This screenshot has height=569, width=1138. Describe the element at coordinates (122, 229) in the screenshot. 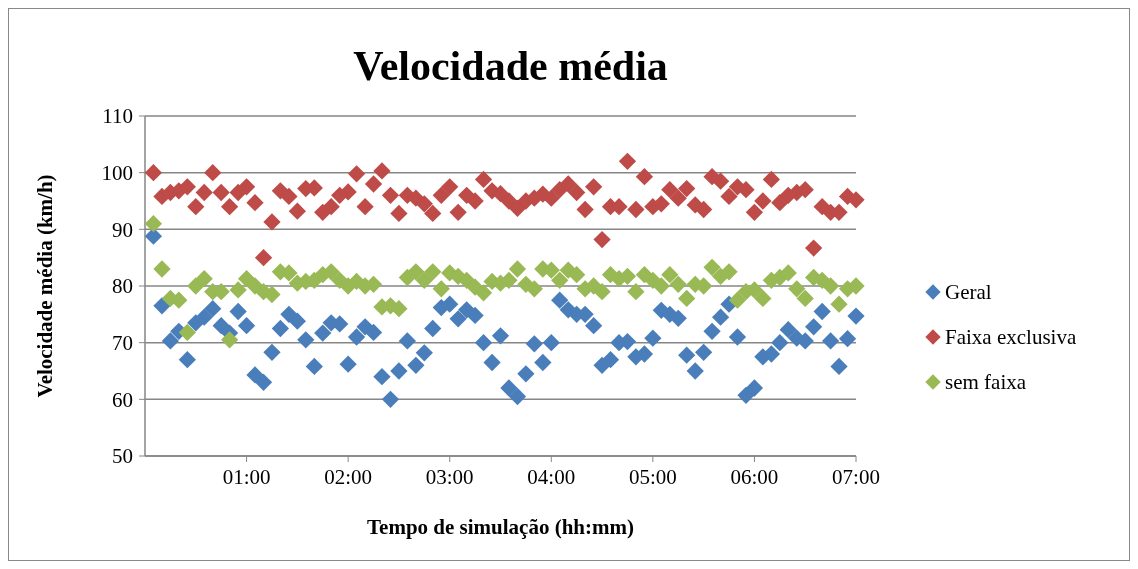

I see `y-tick-label: 90` at that location.